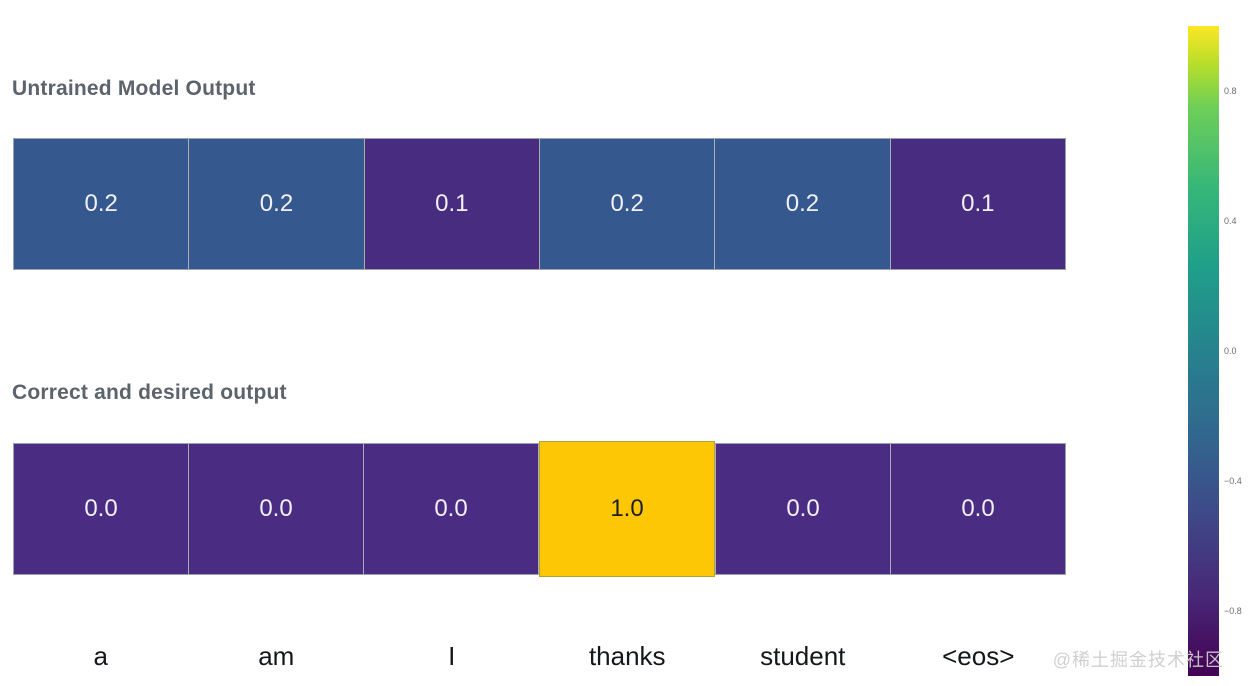 The height and width of the screenshot is (686, 1258). What do you see at coordinates (100, 656) in the screenshot?
I see `token-label-a: a` at bounding box center [100, 656].